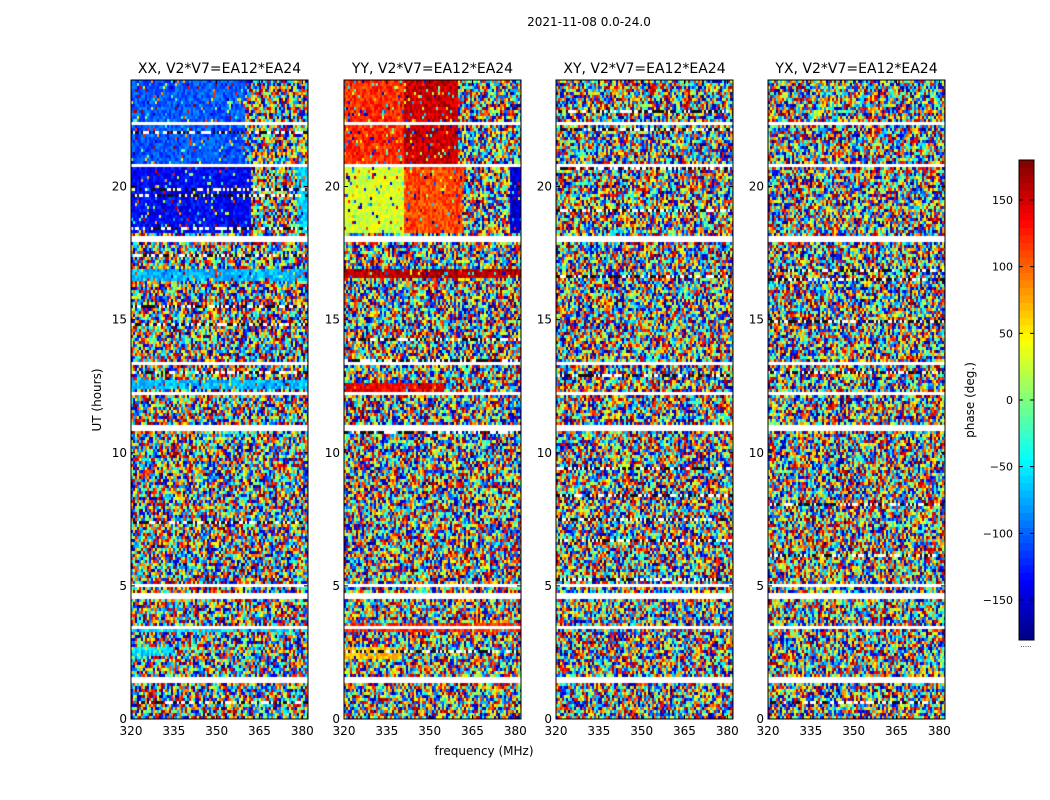 This screenshot has height=800, width=1050. What do you see at coordinates (1001, 467) in the screenshot?
I see `colorbar-tick-label: −50` at bounding box center [1001, 467].